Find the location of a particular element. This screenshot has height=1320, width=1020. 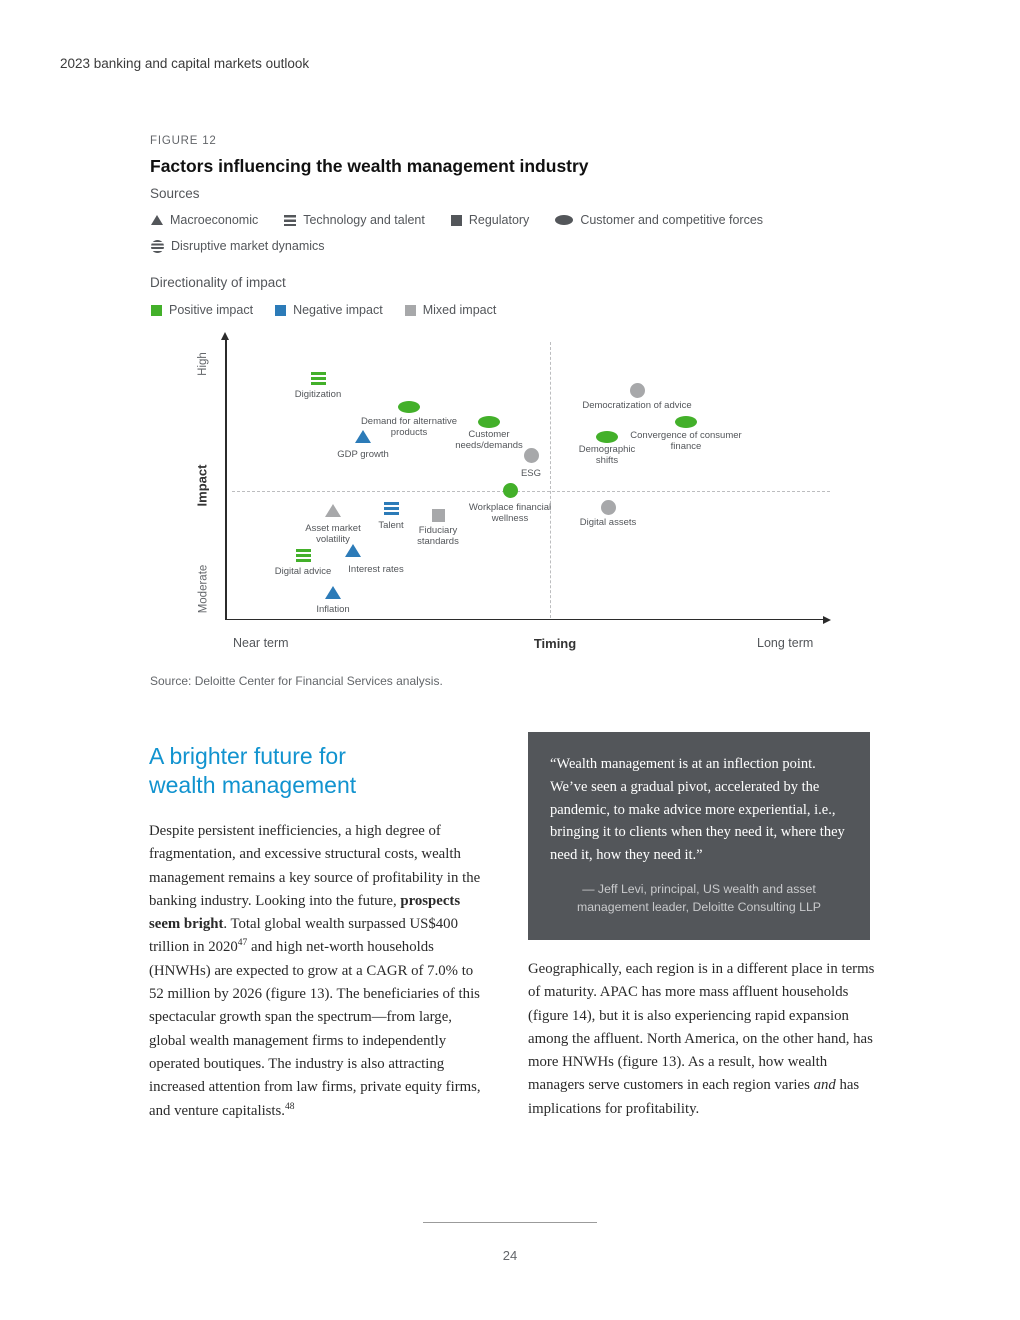

positive-swatch-icon is located at coordinates (156, 310).